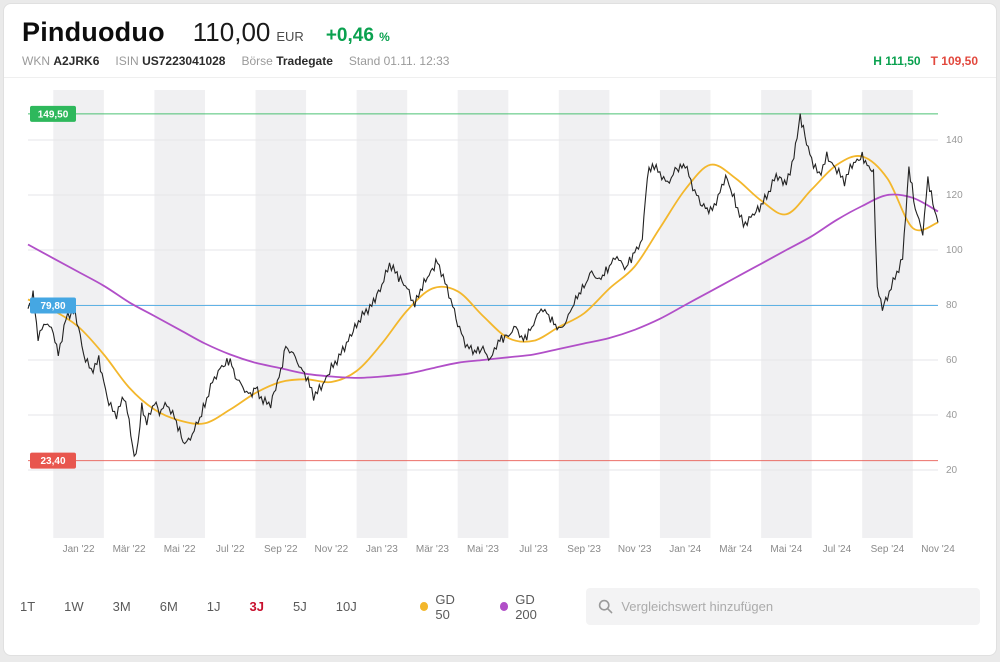 The image size is (1000, 662). What do you see at coordinates (382, 549) in the screenshot?
I see `x-axis-label: Jan '23` at bounding box center [382, 549].